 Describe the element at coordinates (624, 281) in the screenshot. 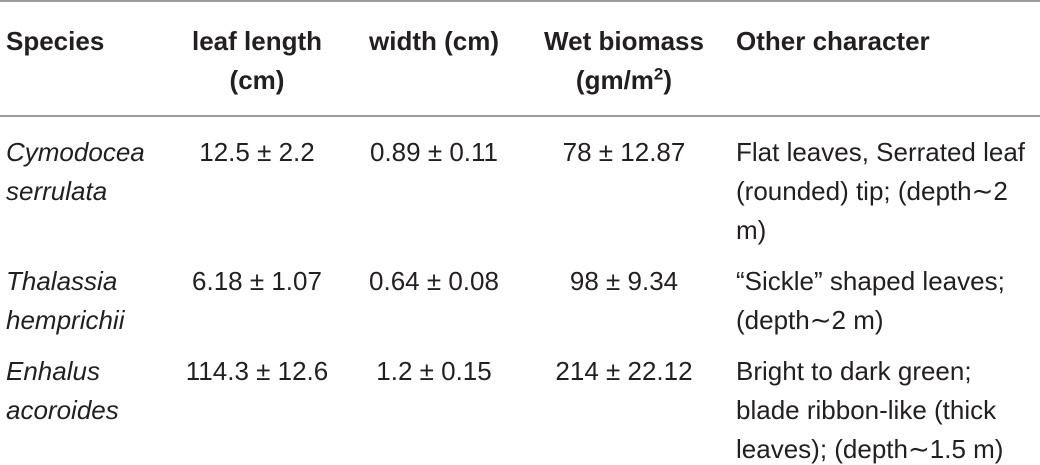

I see `table-cell: 98 ± 9.34` at that location.